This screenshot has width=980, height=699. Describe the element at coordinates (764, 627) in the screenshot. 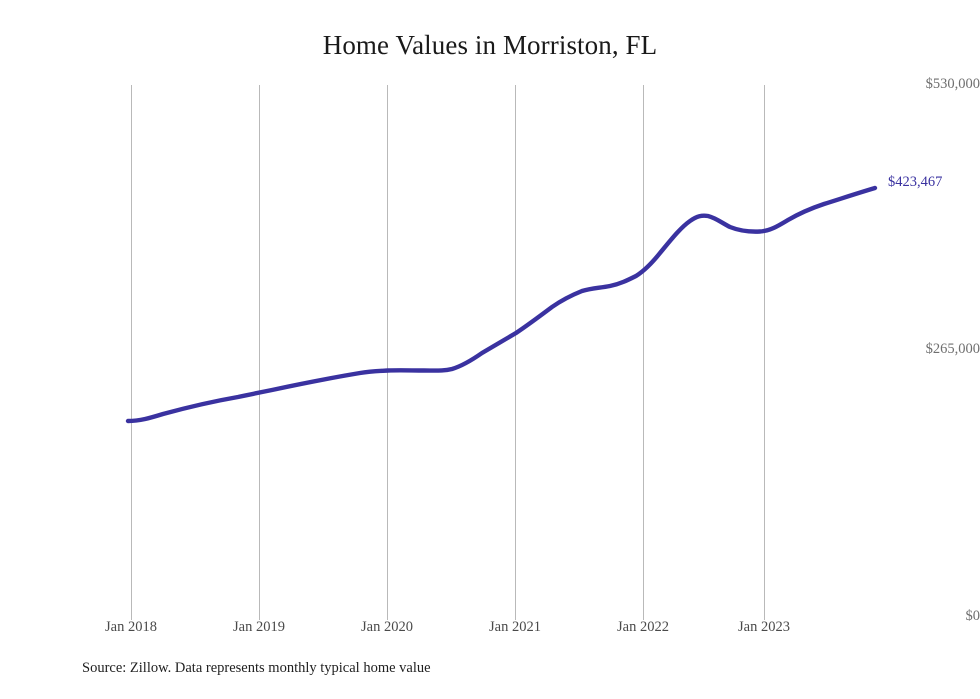

I see `x-axis-tick-jan-2023: Jan 2023` at that location.